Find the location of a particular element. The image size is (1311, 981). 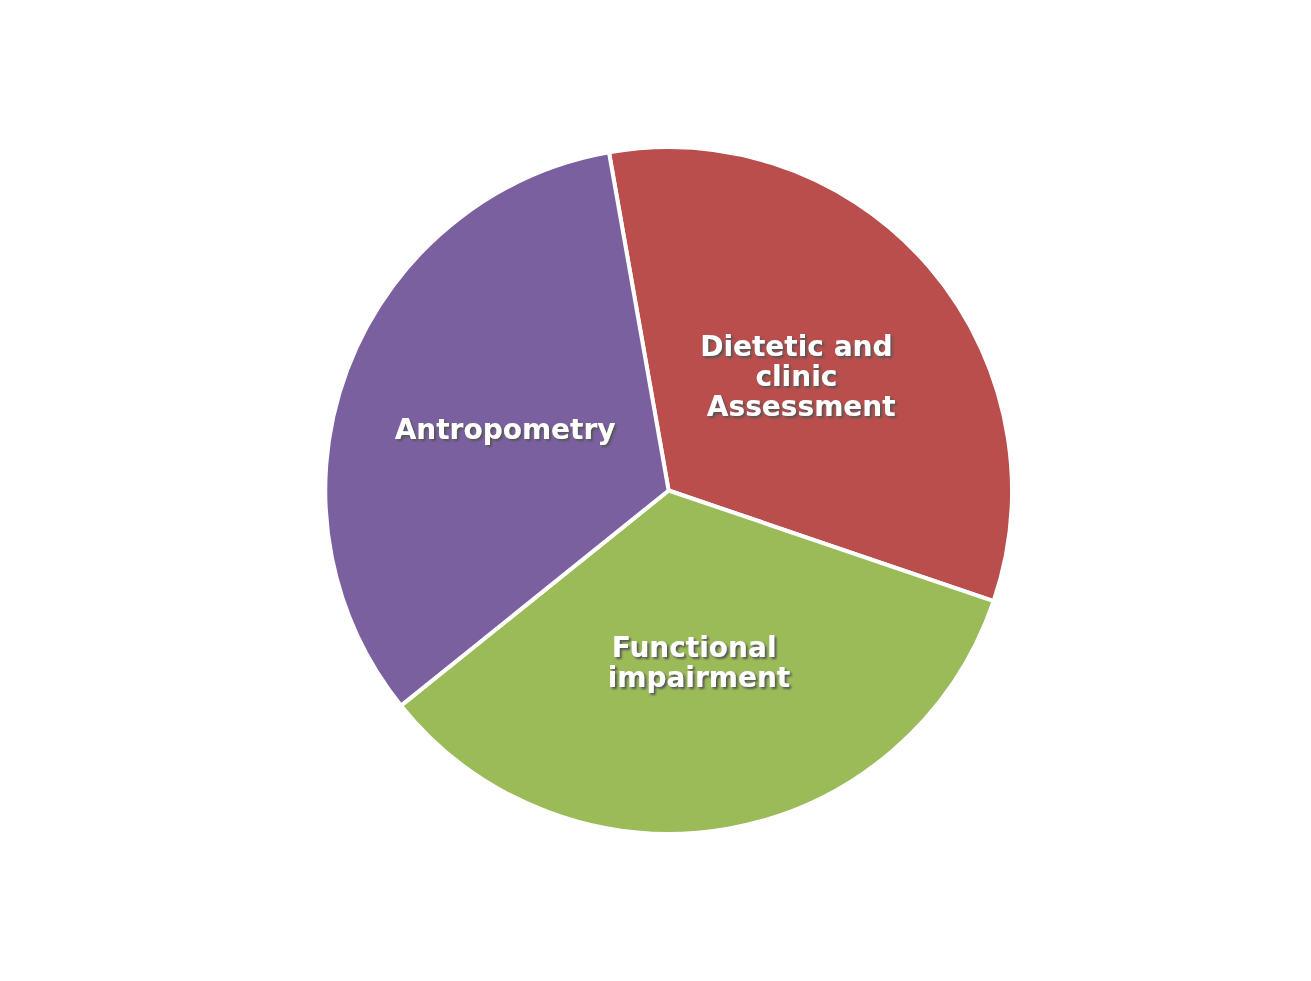

slice-label: Functional impairment is located at coordinates (699, 663).